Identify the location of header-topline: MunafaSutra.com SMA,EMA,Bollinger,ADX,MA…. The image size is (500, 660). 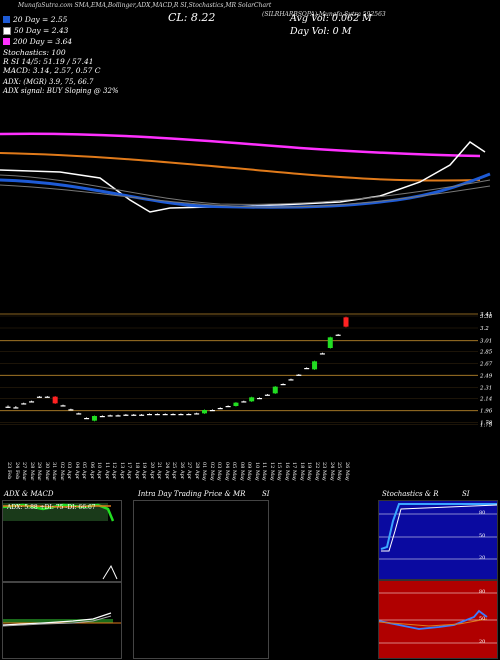
(250, 6).